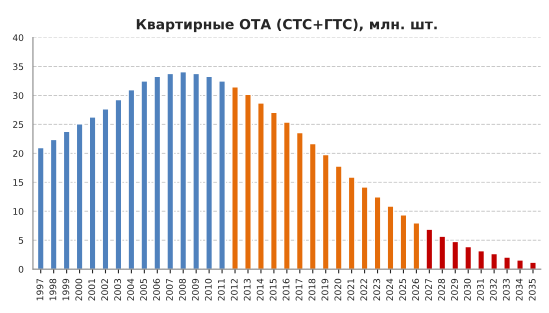  What do you see at coordinates (260, 289) in the screenshot?
I see `x-tick-label: 2014` at bounding box center [260, 289].